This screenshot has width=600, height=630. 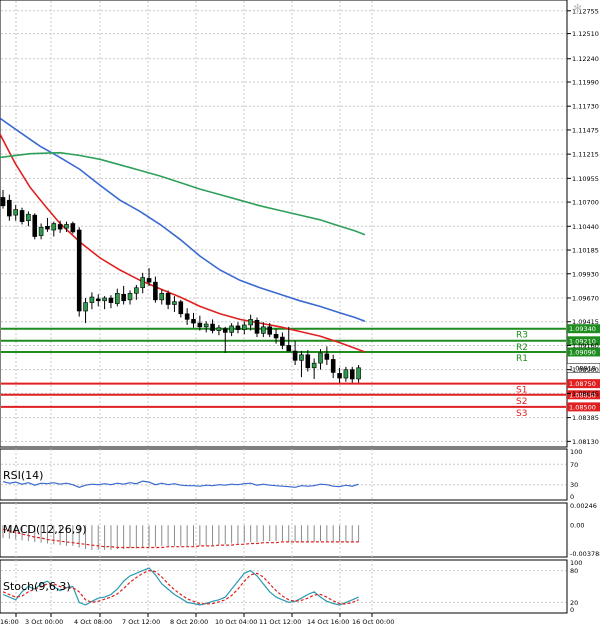 What do you see at coordinates (574, 571) in the screenshot?
I see `indicator-tick-label: 80` at bounding box center [574, 571].